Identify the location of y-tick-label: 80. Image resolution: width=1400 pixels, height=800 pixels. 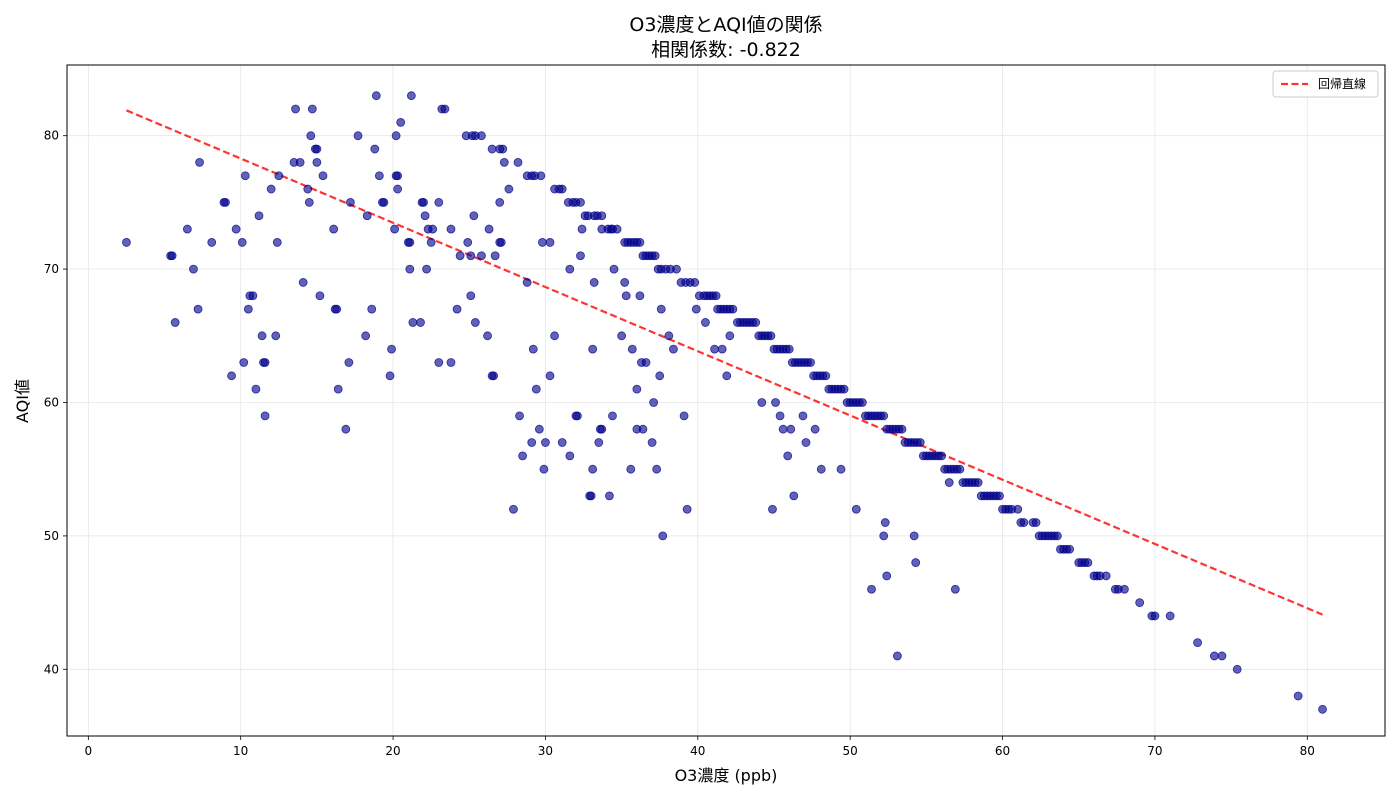
(51, 136).